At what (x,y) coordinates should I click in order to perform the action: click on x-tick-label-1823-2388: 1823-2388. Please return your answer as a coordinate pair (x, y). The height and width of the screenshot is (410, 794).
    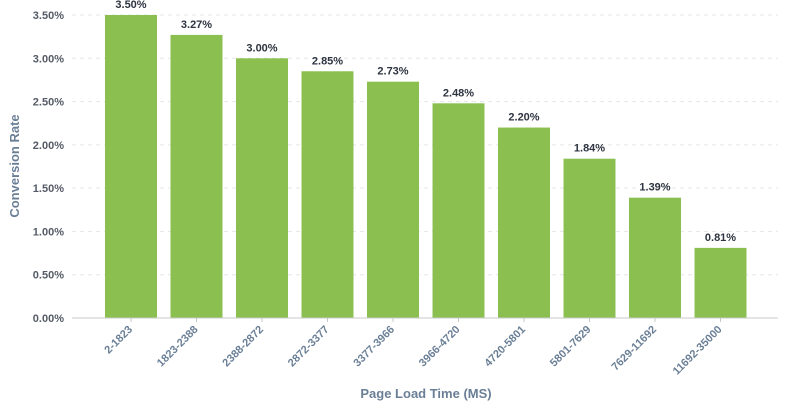
    Looking at the image, I should click on (178, 347).